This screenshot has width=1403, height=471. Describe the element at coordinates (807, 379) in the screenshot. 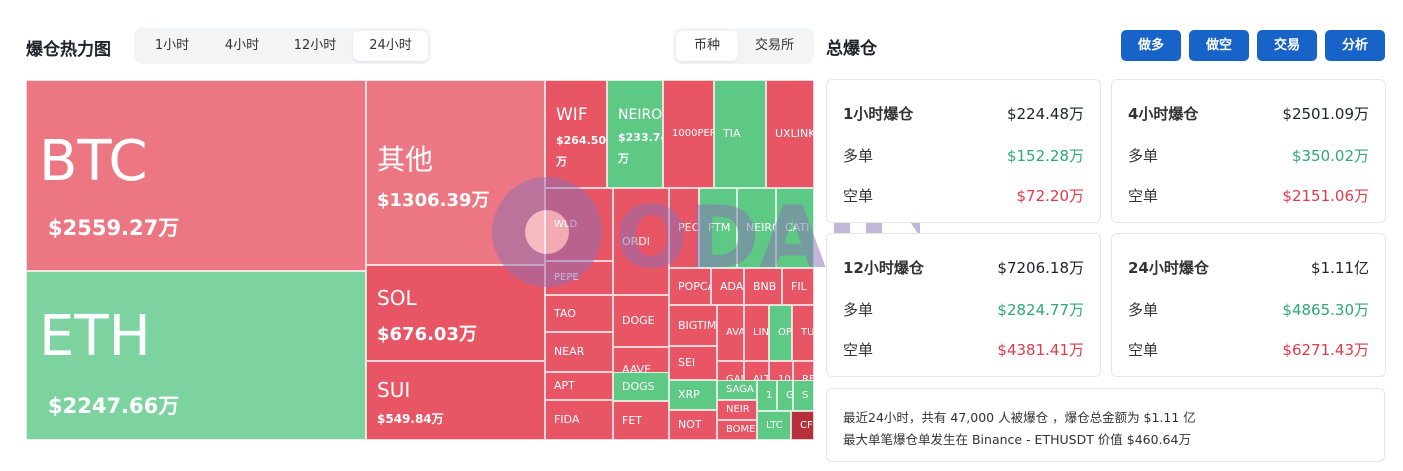

I see `tile-symbol: RE` at that location.